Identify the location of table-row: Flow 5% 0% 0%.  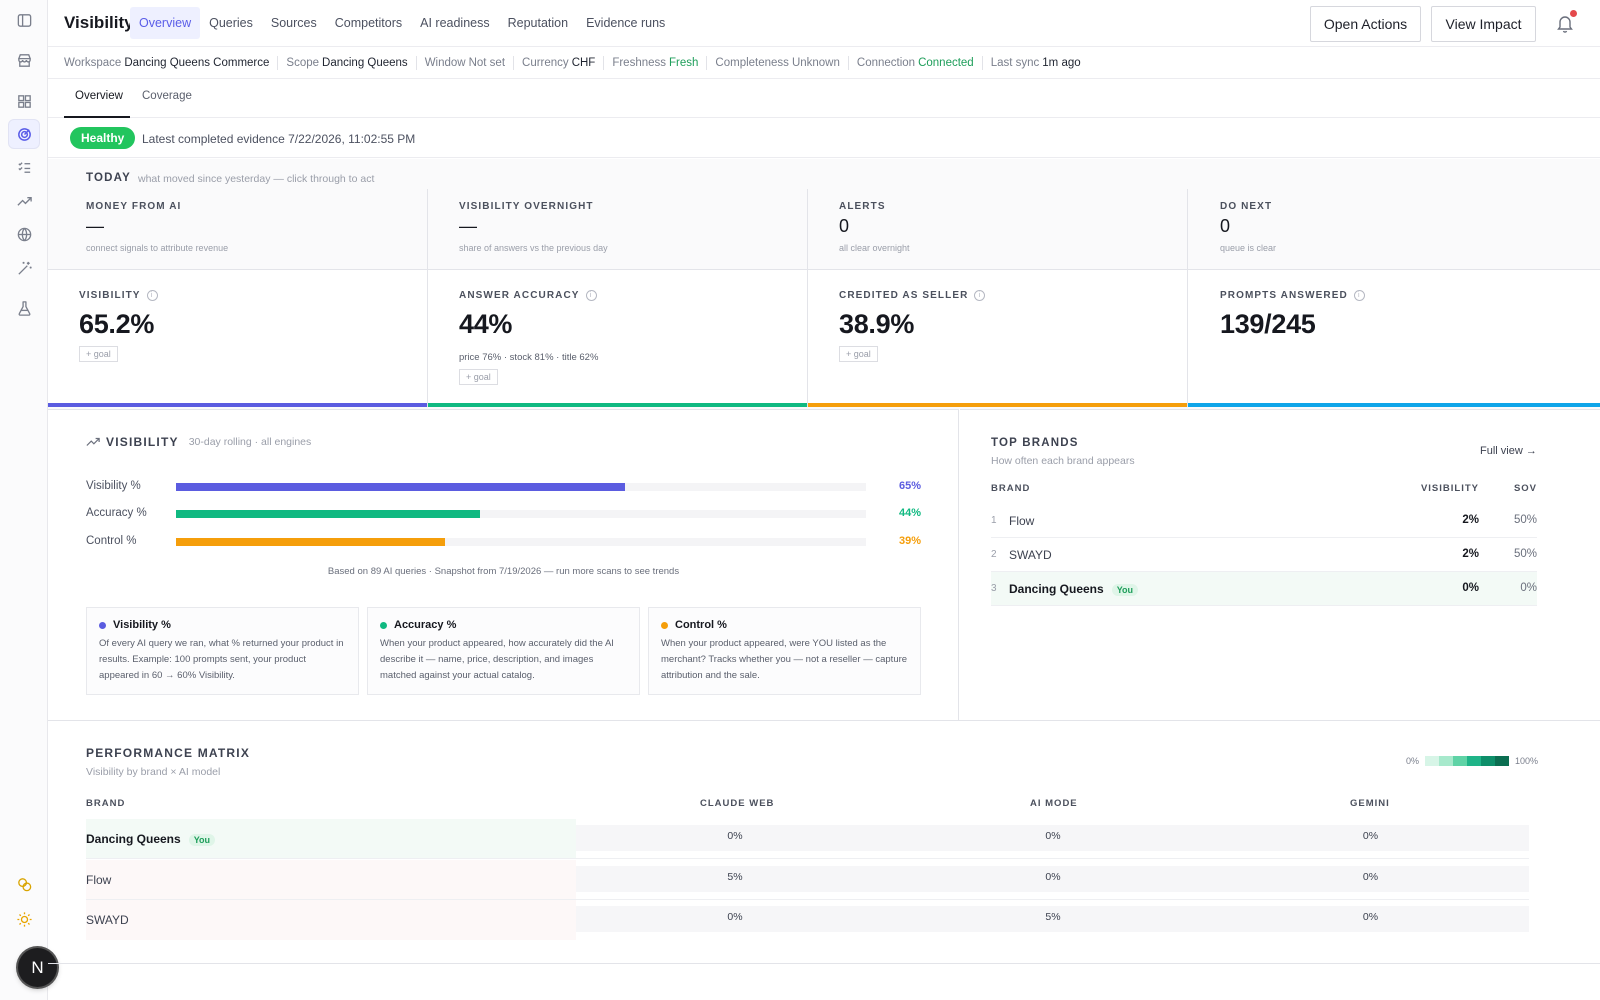
(807, 880).